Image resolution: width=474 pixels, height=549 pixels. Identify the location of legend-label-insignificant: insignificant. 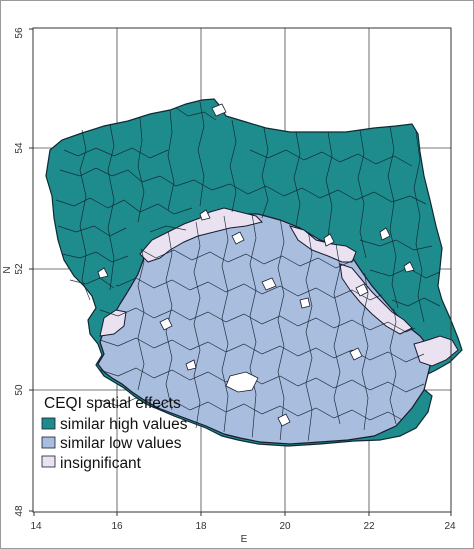
(101, 463).